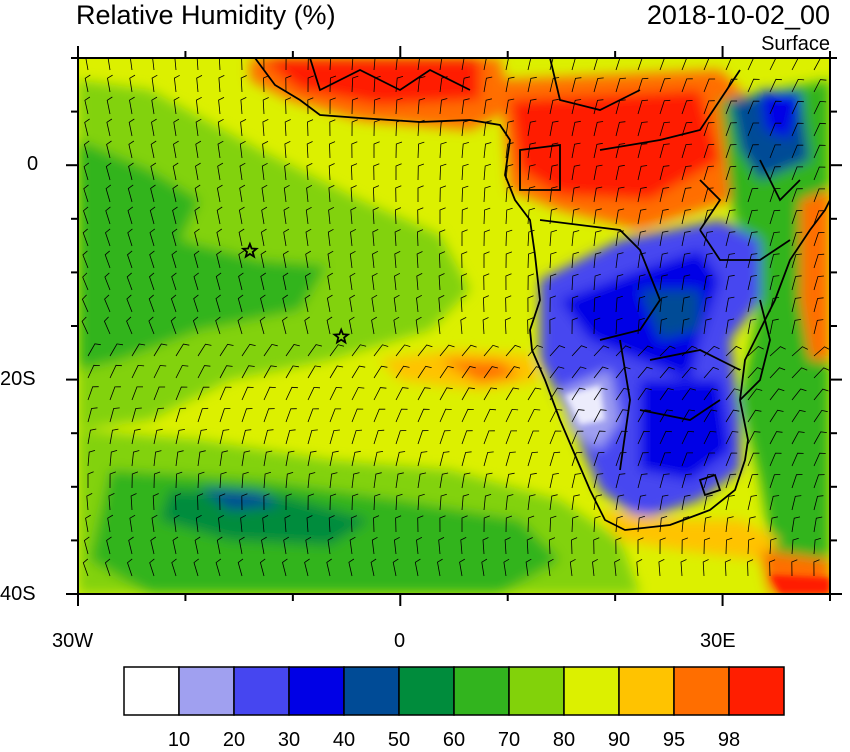 The height and width of the screenshot is (752, 850). Describe the element at coordinates (18, 379) in the screenshot. I see `lat-label-20s: 20S` at that location.